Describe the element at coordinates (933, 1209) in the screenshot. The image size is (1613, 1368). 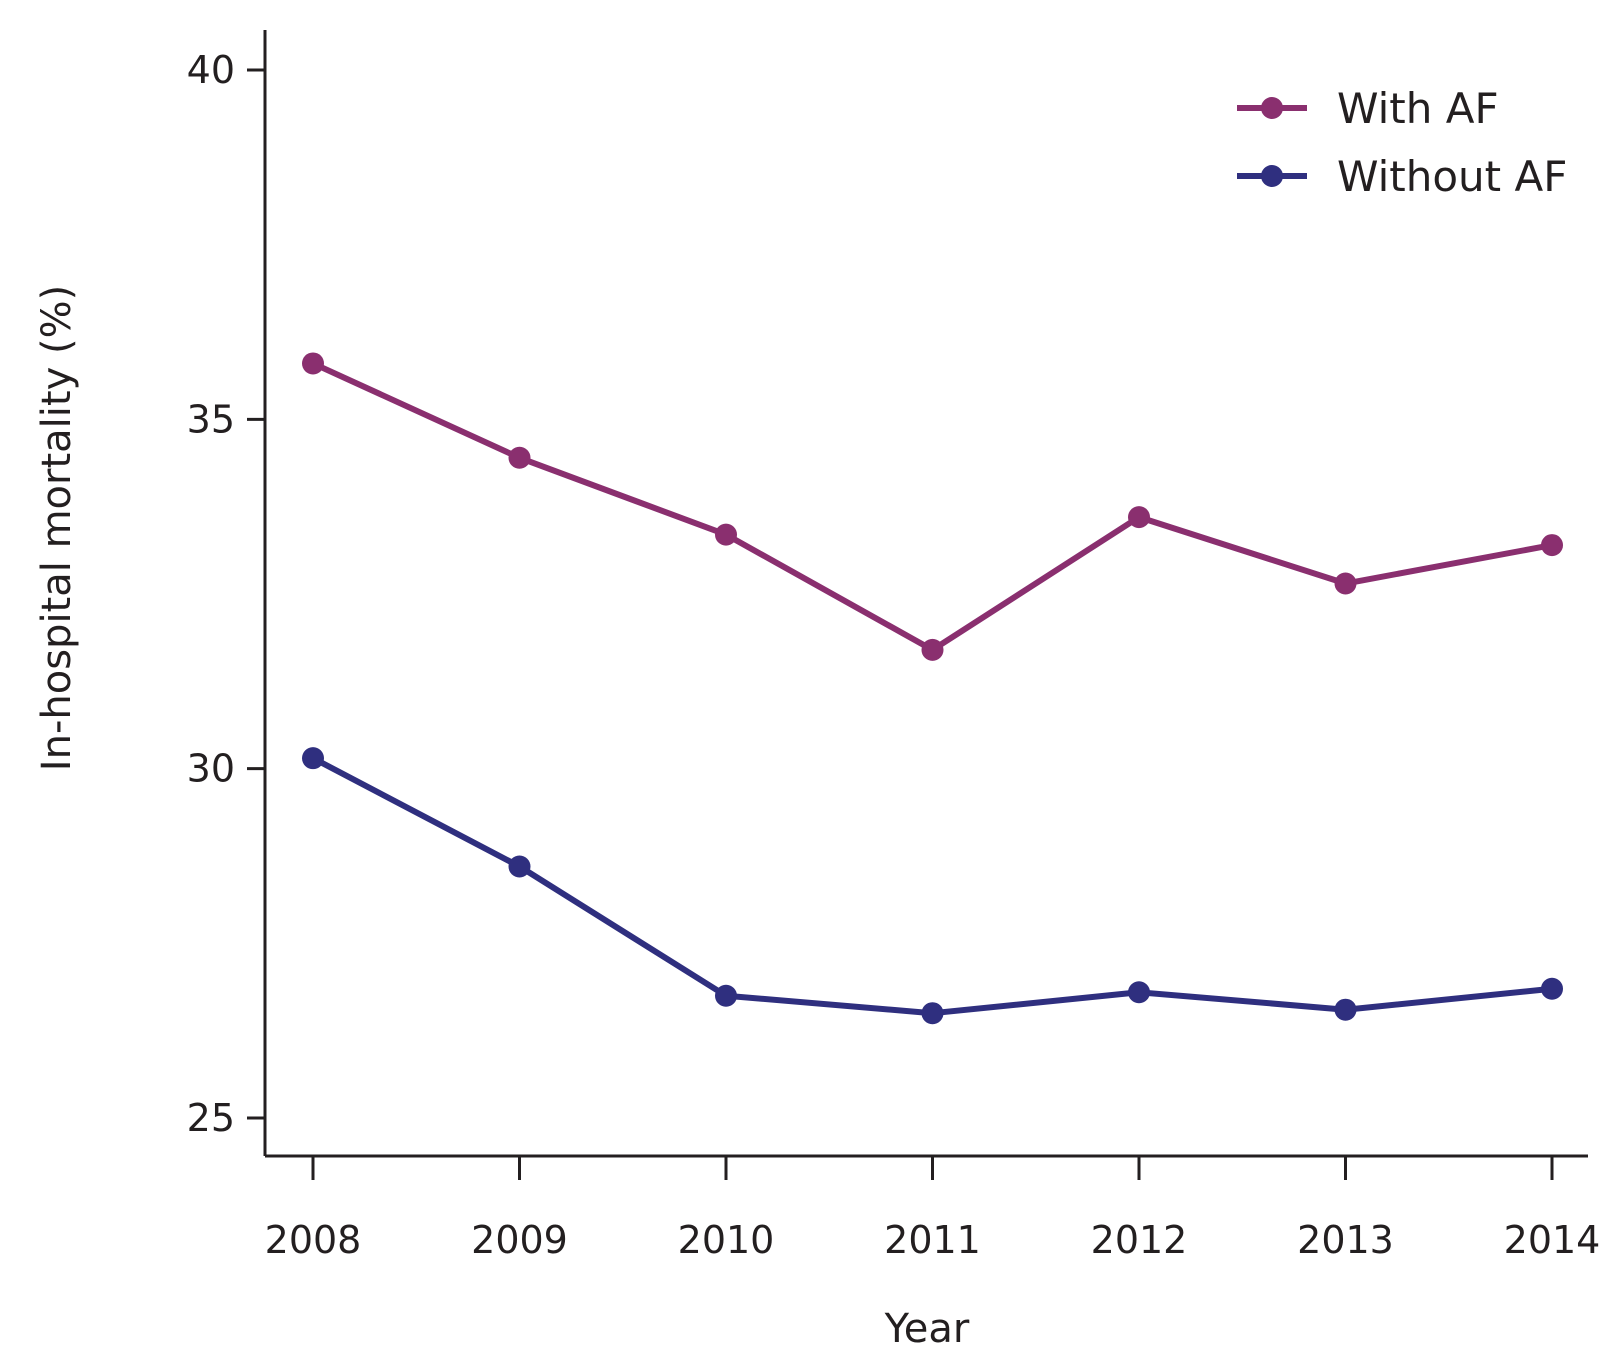
I see `x-axis-ticks: 2008 2009 2010 2011 2012 2013 2014` at that location.